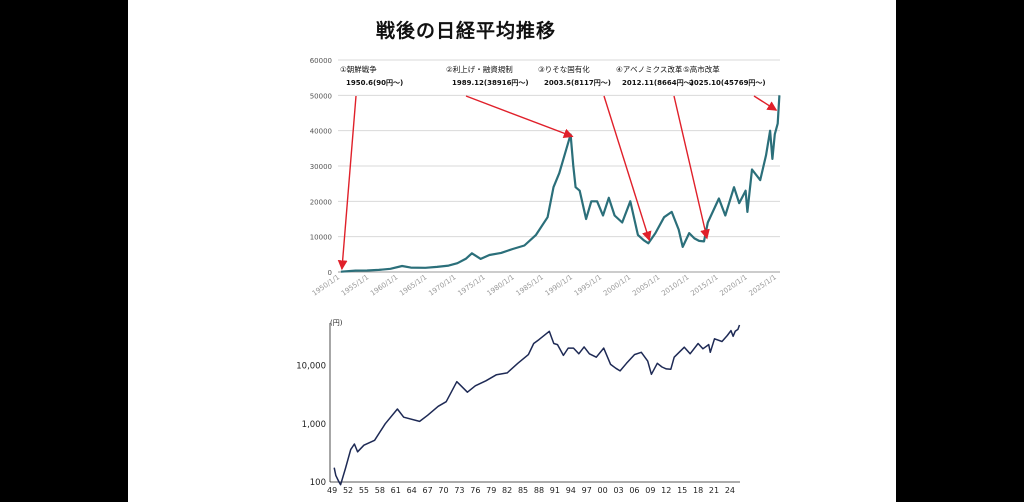 The height and width of the screenshot is (502, 1024). I want to click on x-tick-label: 1950/1/1, so click(326, 285).